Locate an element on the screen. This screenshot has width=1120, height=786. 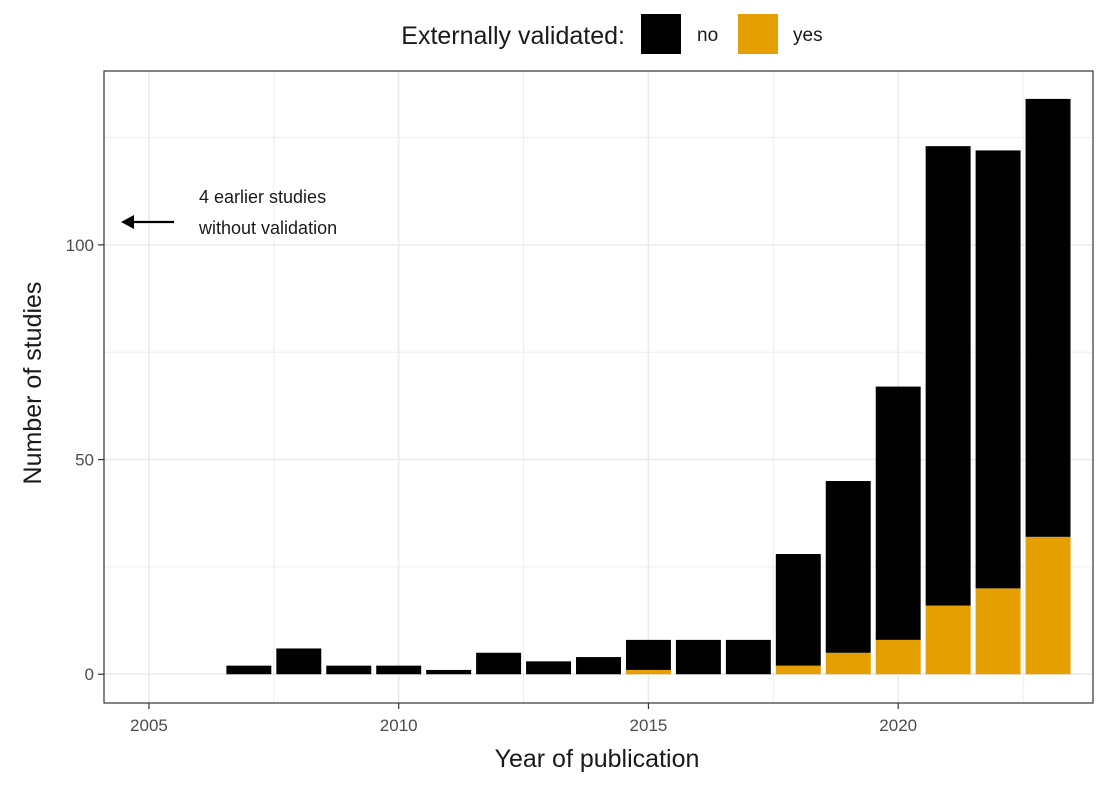
bar-no-2009 is located at coordinates (349, 670).